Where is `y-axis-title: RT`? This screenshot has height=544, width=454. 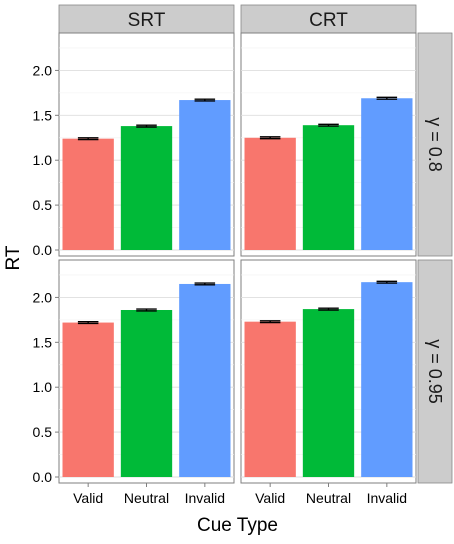
y-axis-title: RT is located at coordinates (13, 257).